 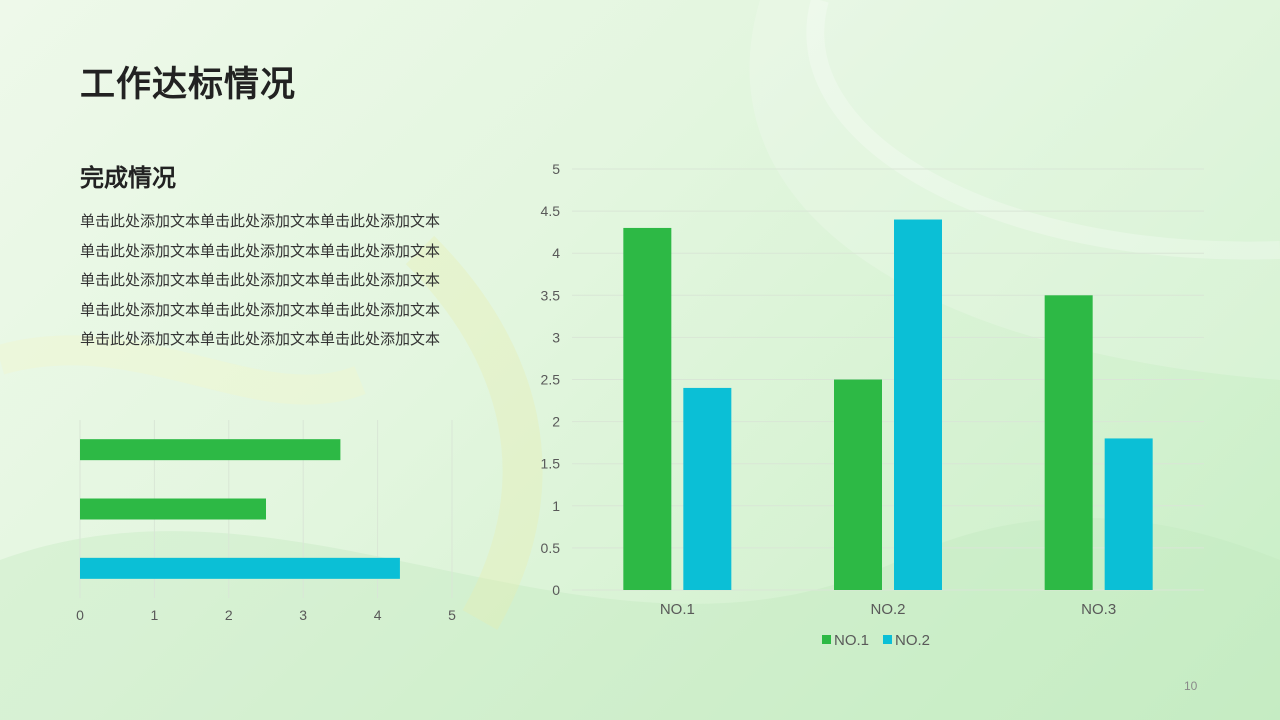 What do you see at coordinates (188, 85) in the screenshot?
I see `slide-title: 工作达标情况` at bounding box center [188, 85].